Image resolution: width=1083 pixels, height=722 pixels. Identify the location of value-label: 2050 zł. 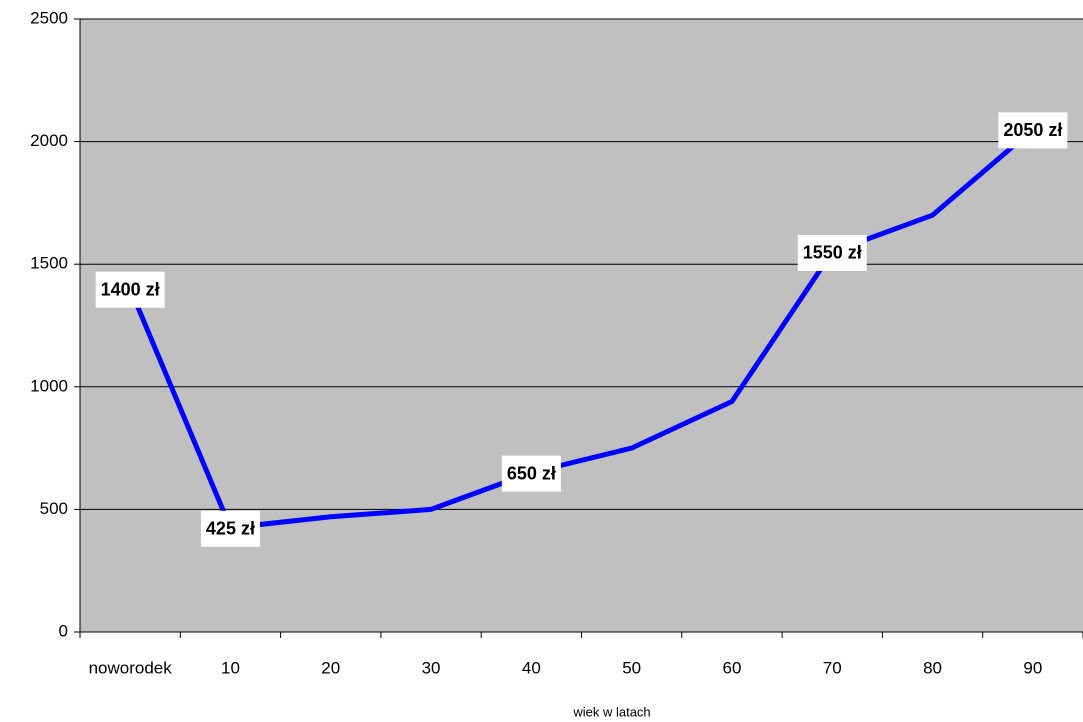
(1032, 130).